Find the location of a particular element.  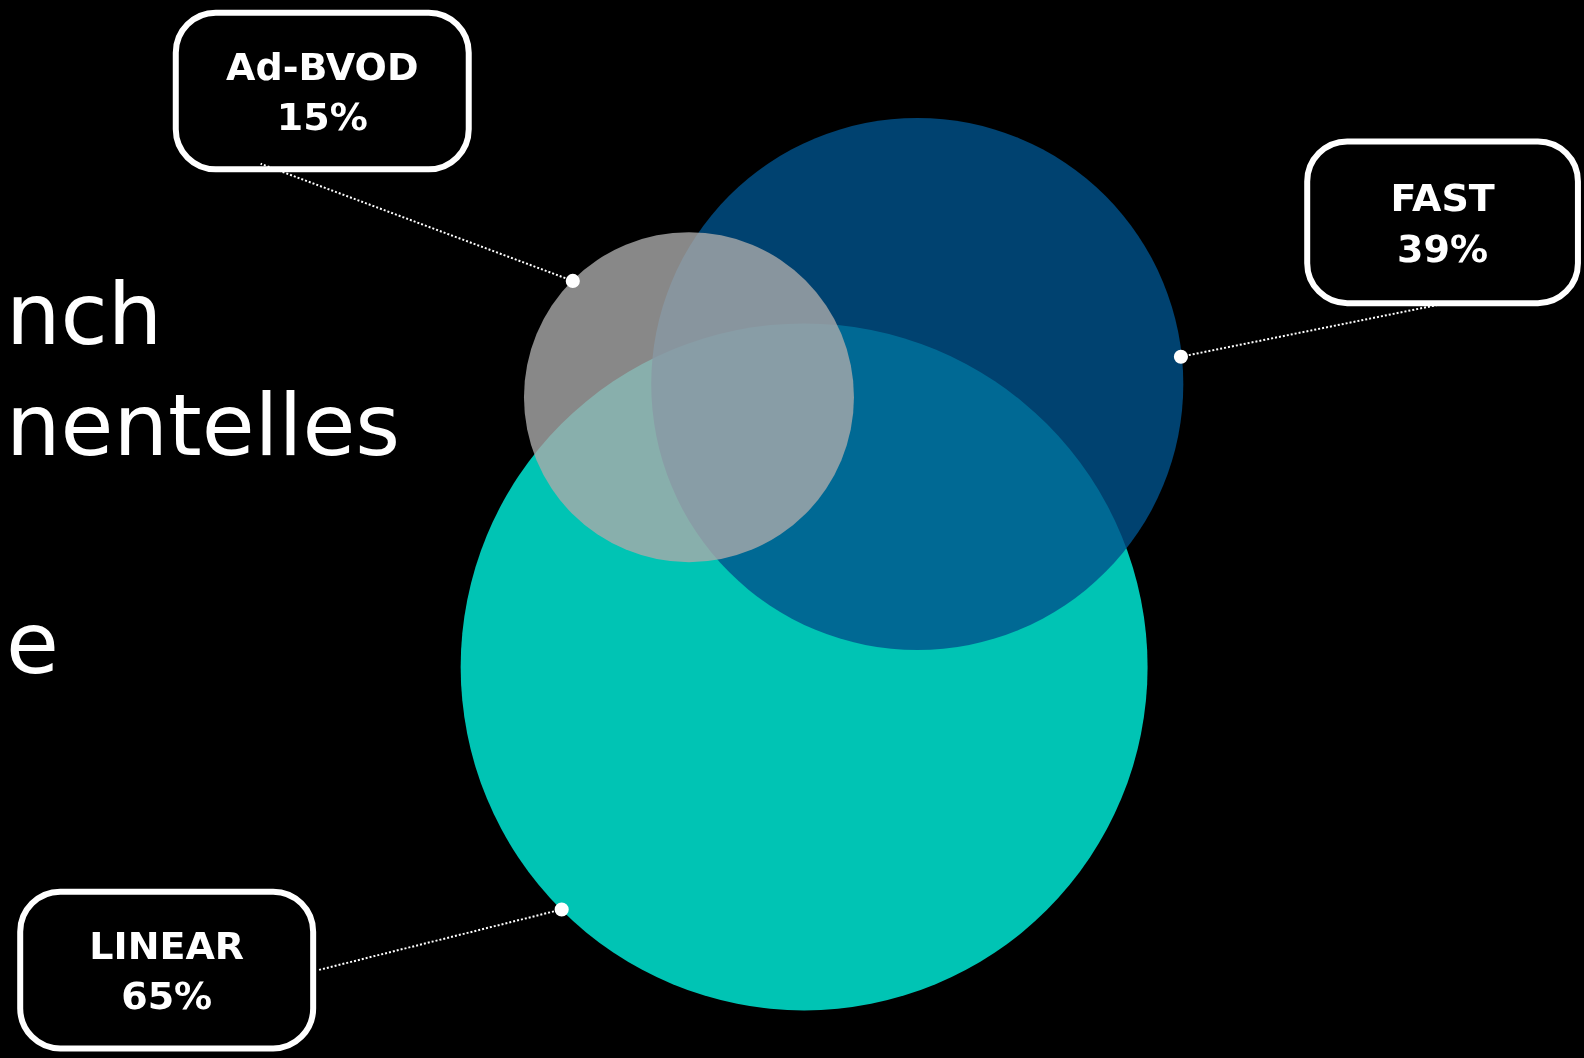

data-label: 65% is located at coordinates (167, 996).